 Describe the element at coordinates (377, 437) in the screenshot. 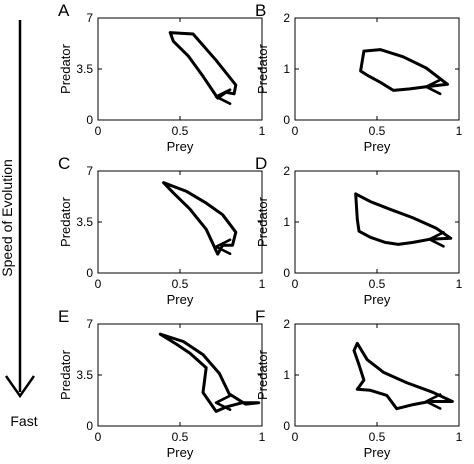

I see `panel-f-xtick-label: 0.5` at that location.